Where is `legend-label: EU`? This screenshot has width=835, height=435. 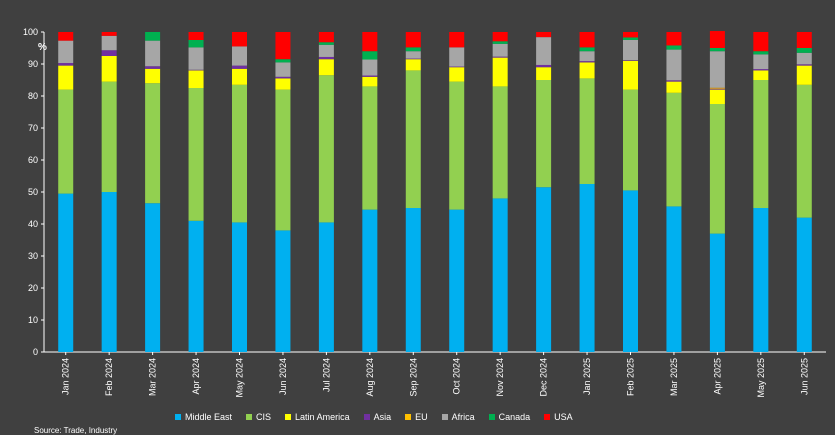 legend-label: EU is located at coordinates (421, 417).